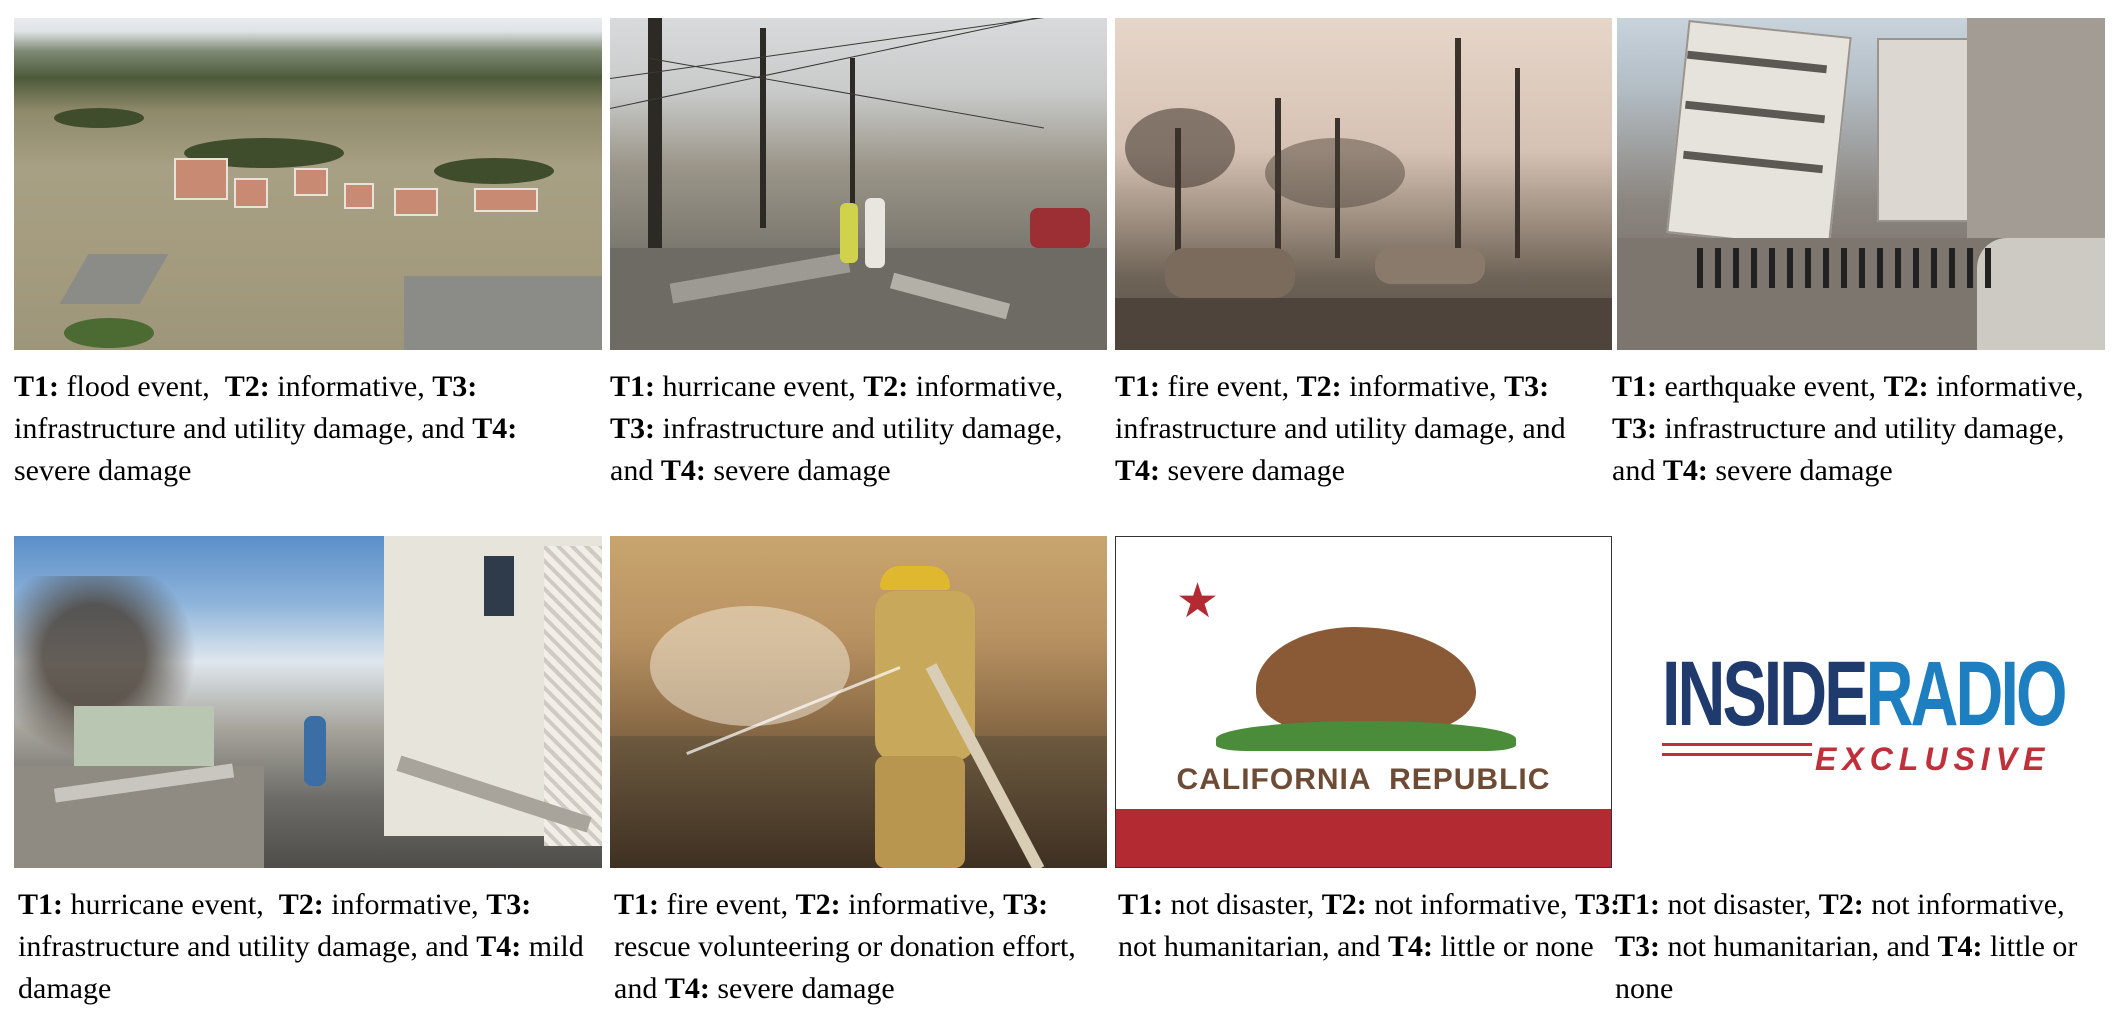  I want to click on california-flag-image: ★ CALIFORNIA REPUBLIC, so click(1363, 702).